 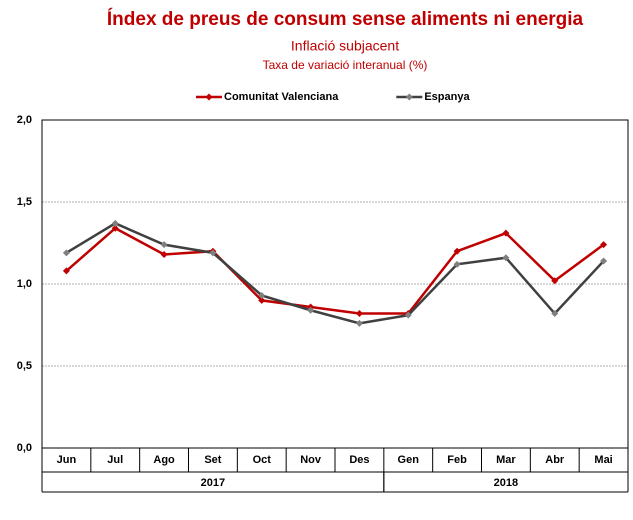 What do you see at coordinates (457, 460) in the screenshot?
I see `x-tick-label: Feb` at bounding box center [457, 460].